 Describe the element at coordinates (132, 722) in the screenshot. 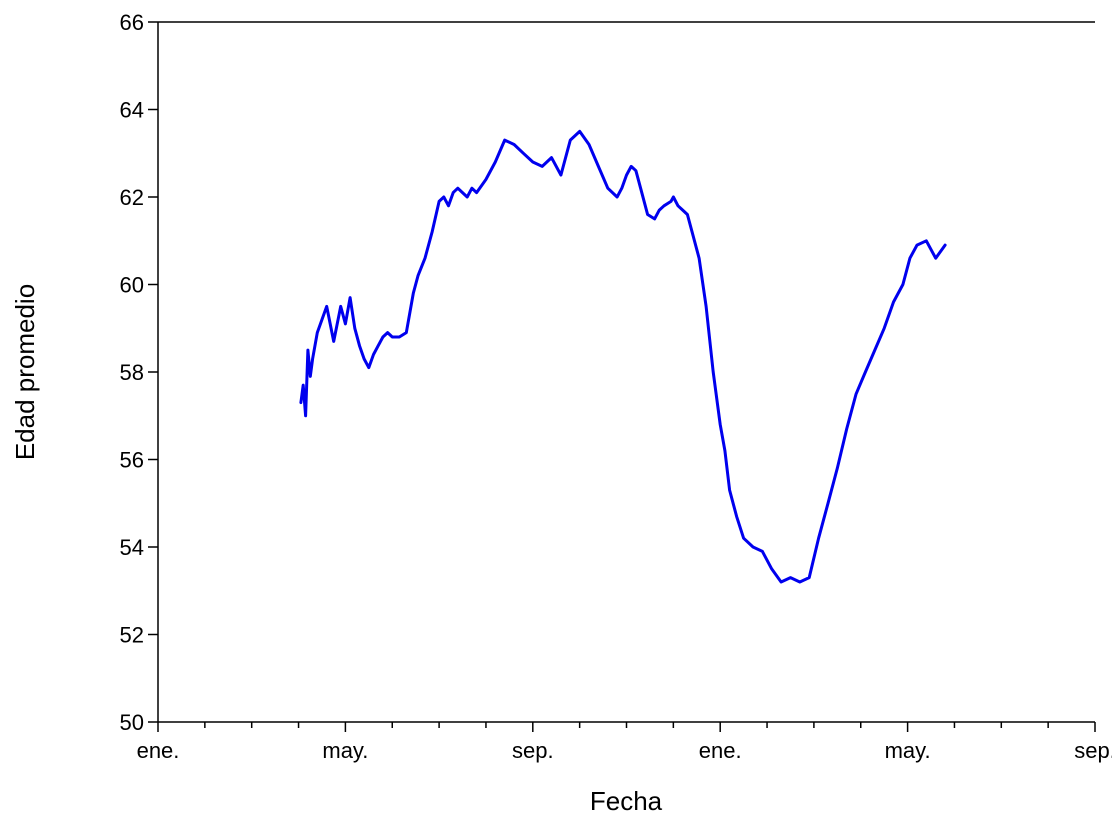

I see `y-tick-label: 50` at that location.